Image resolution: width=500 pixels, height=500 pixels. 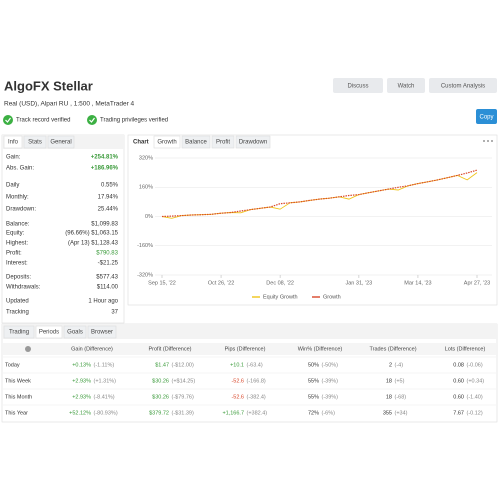 I want to click on cell-difference: (-63.4), so click(x=255, y=365).